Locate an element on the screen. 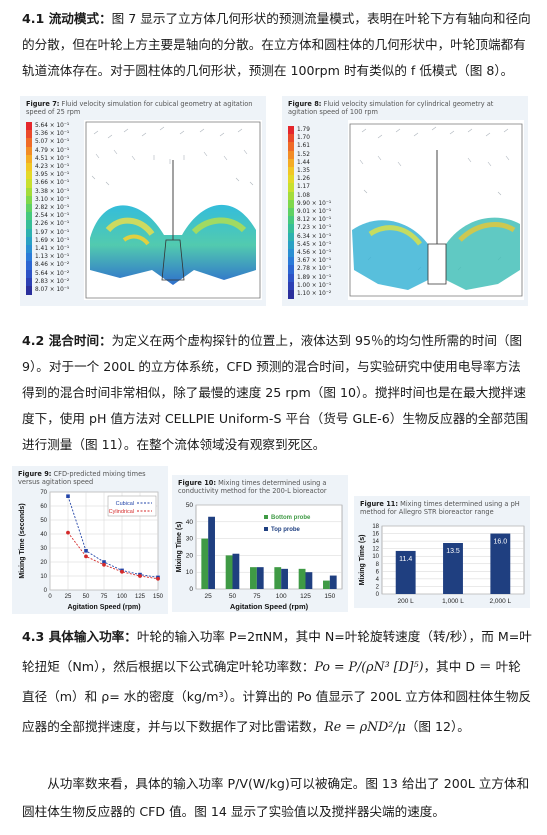 The image size is (547, 835). figure-8-label: Figure 8: is located at coordinates (305, 104).